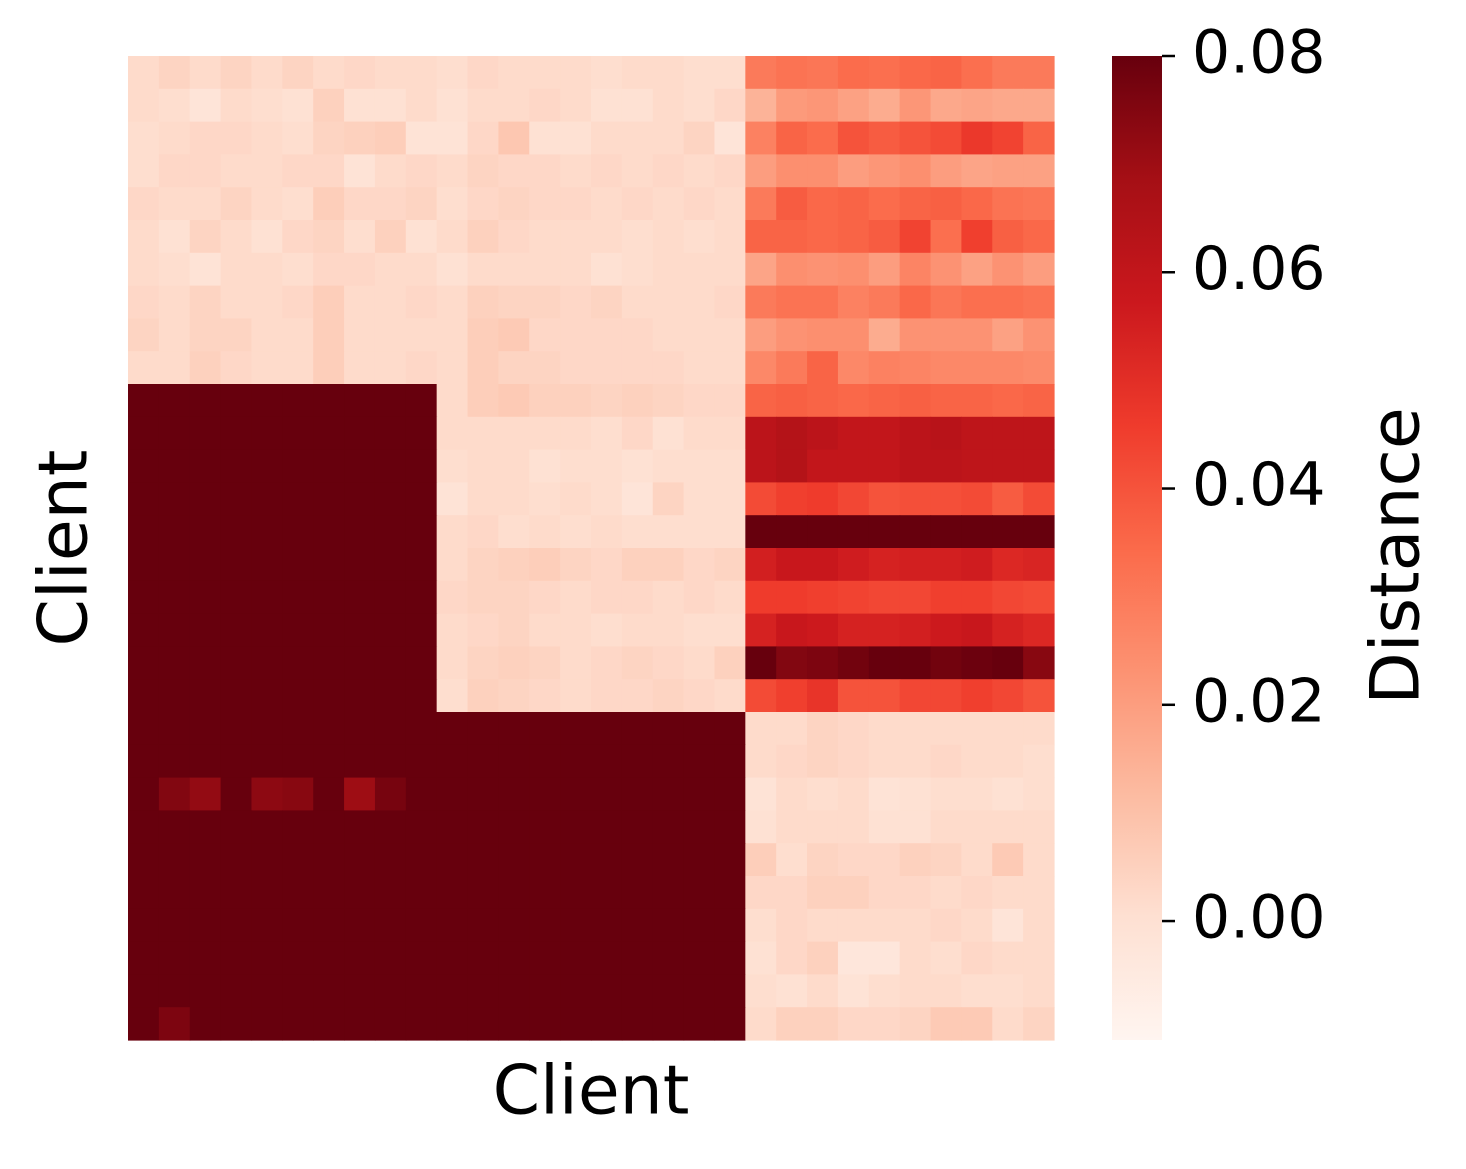 The width and height of the screenshot is (1466, 1169). What do you see at coordinates (1259, 269) in the screenshot?
I see `colorbar-tick-label: 0.06` at bounding box center [1259, 269].